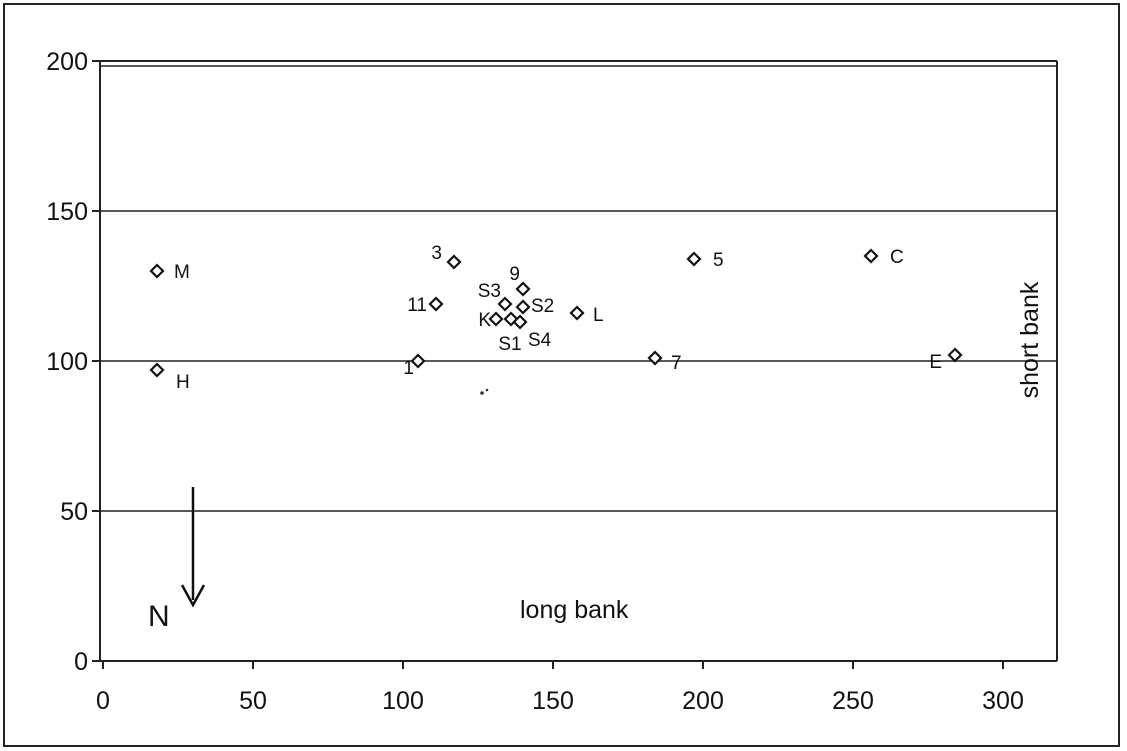 The width and height of the screenshot is (1127, 751). Describe the element at coordinates (955, 355) in the screenshot. I see `data-point-E` at that location.